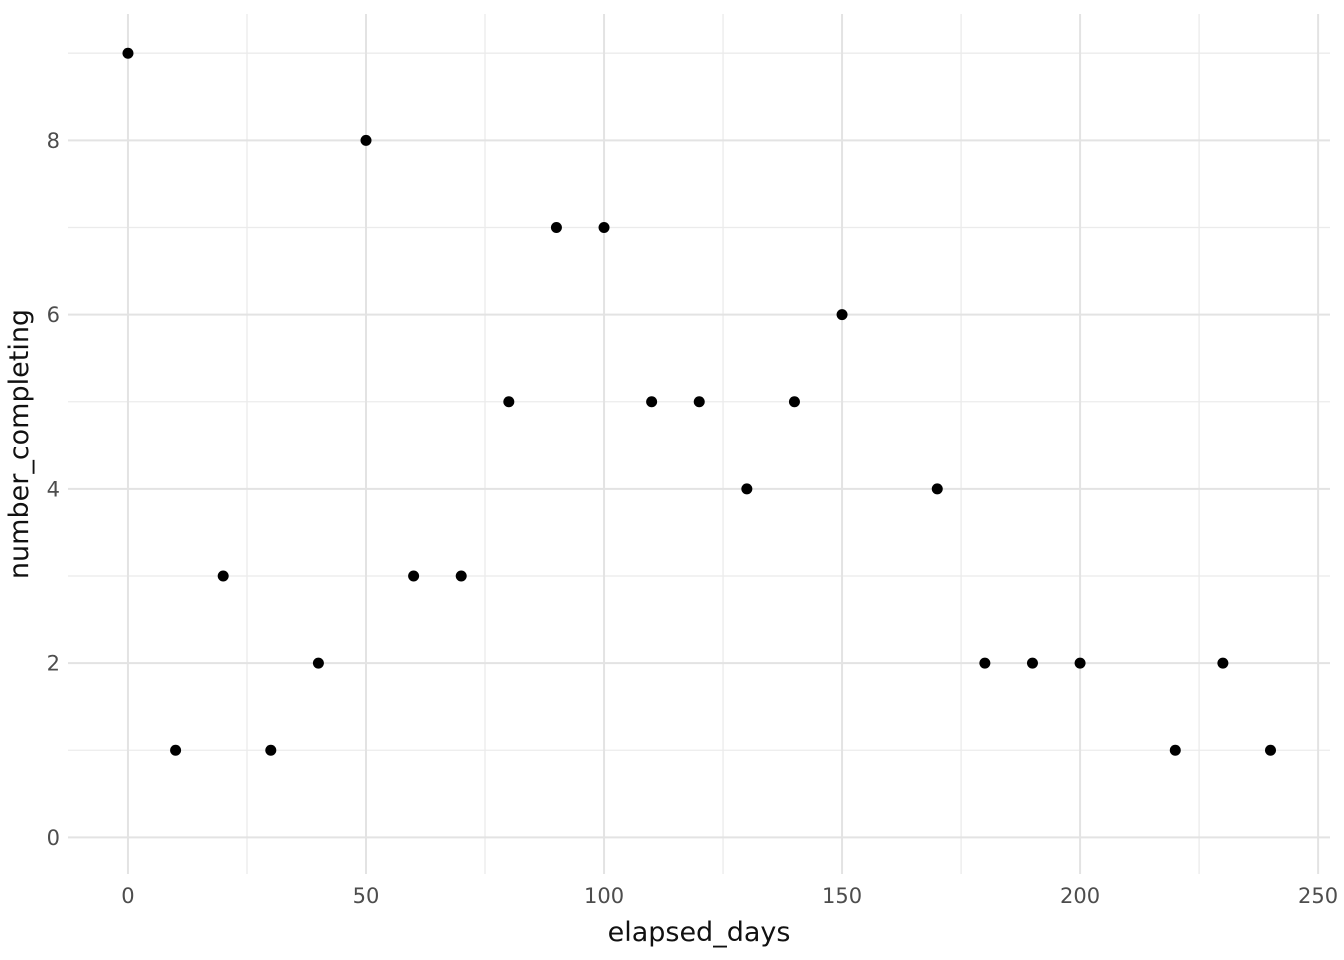  I want to click on x-tick-label: 250, so click(1318, 896).